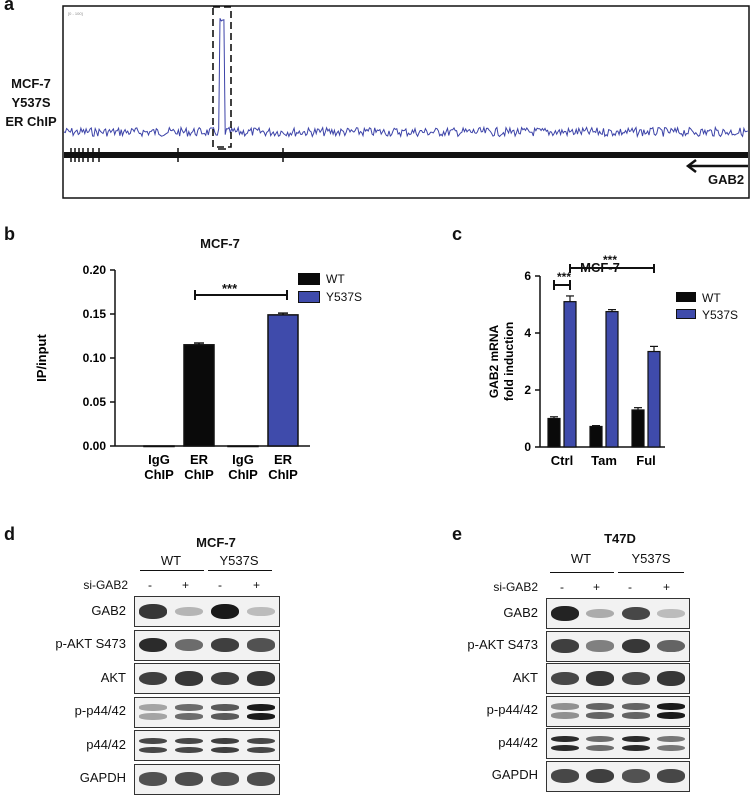 This screenshot has width=752, height=796. Describe the element at coordinates (309, 297) in the screenshot. I see `panel-b-legend-swatch-y537s` at that location.